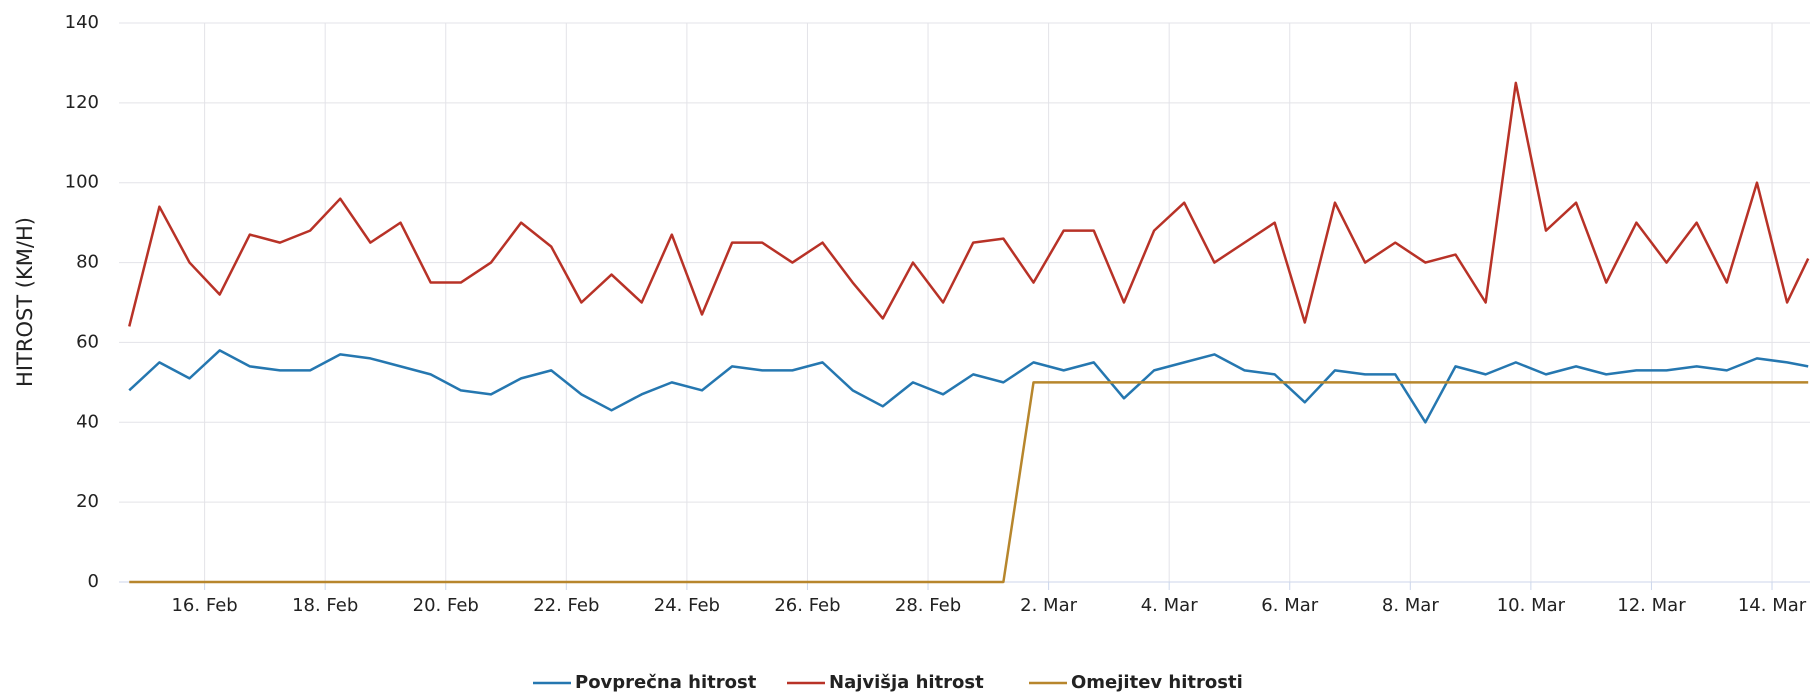  Describe the element at coordinates (1289, 605) in the screenshot. I see `x-tick-label: 6. Mar` at that location.